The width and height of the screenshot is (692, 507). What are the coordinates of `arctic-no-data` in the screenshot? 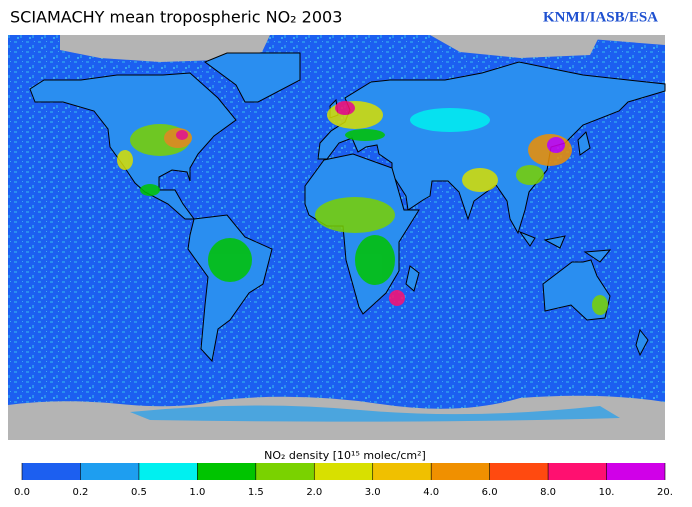 It's located at (362, 48).